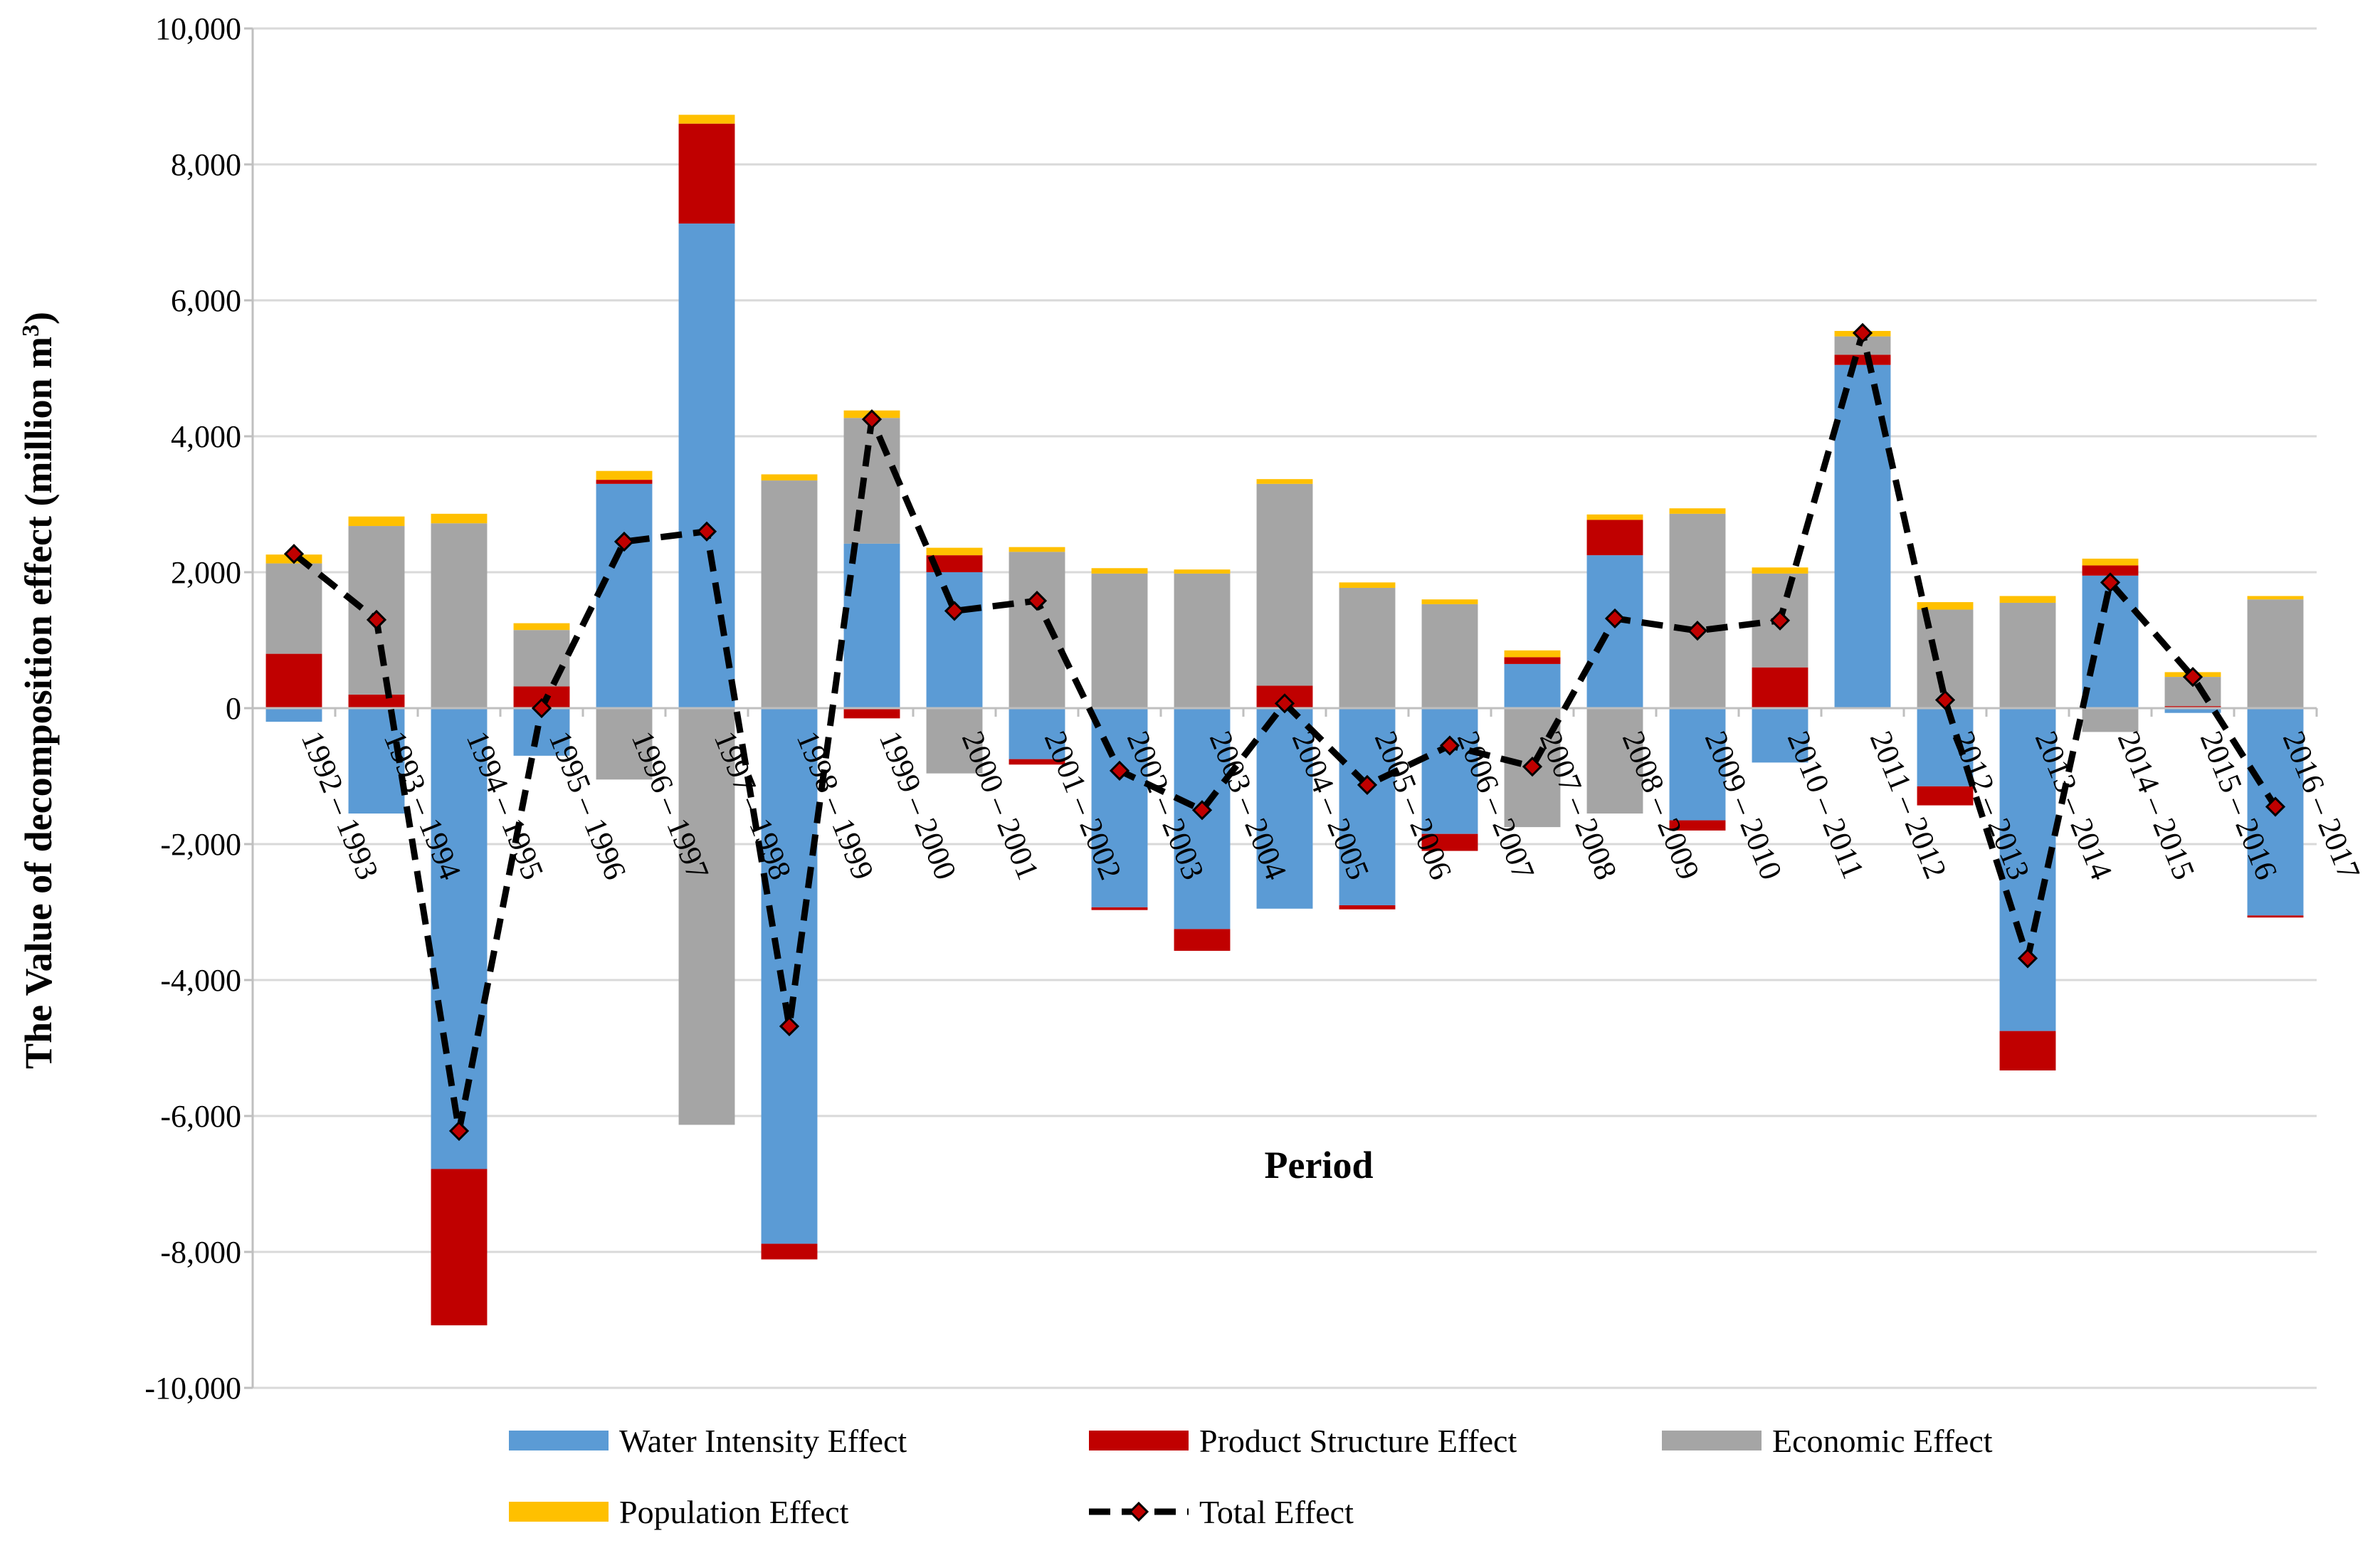 This screenshot has height=1548, width=2380. Describe the element at coordinates (206, 437) in the screenshot. I see `y-tick-label: 4,000` at that location.